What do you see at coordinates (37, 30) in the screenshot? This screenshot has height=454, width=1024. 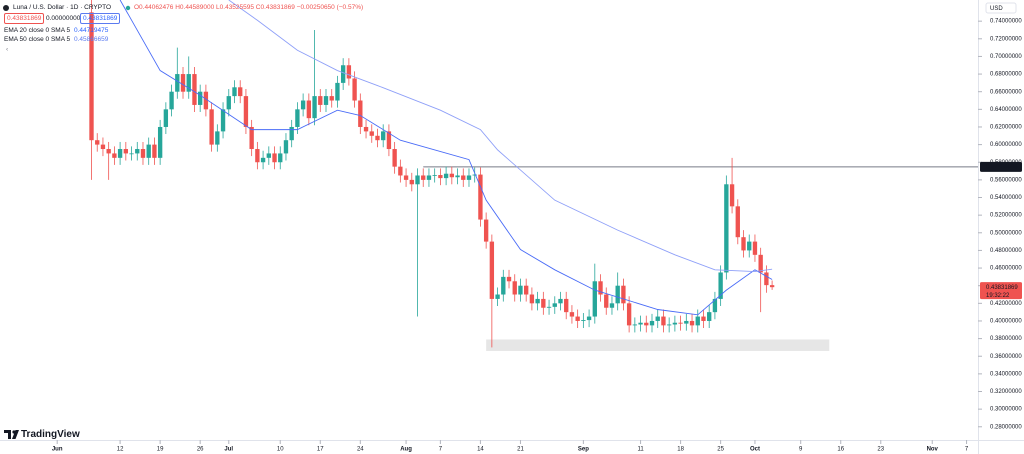 I see `ema20-label: EMA 20 close 0 SMA 5` at bounding box center [37, 30].